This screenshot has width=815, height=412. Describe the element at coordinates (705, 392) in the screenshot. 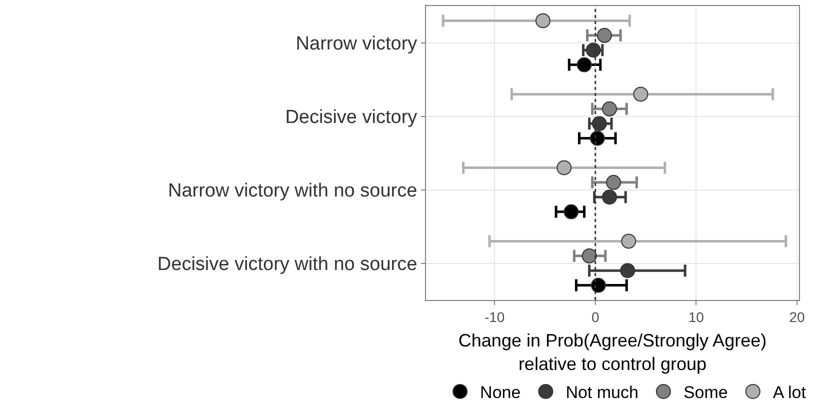

I see `legend-label: Some` at that location.